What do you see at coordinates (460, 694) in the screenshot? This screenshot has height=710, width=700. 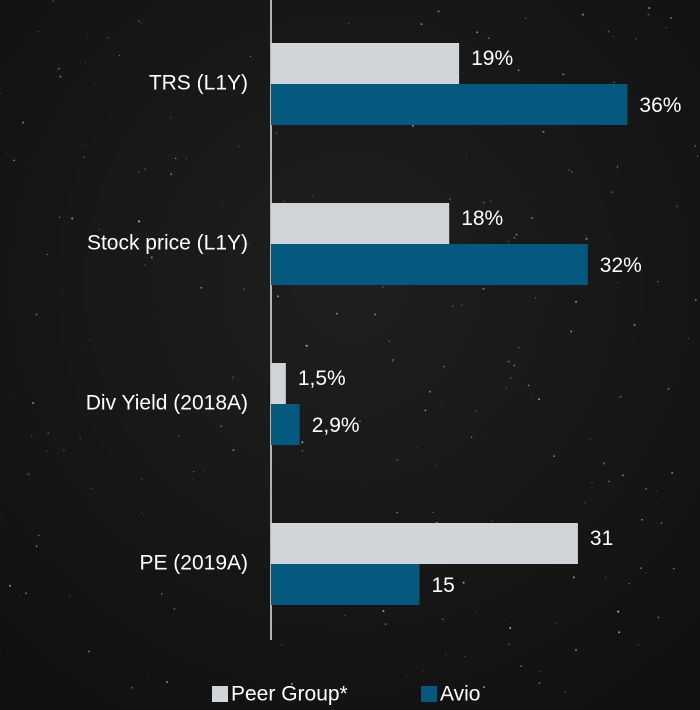 I see `legend-label: Avio` at bounding box center [460, 694].